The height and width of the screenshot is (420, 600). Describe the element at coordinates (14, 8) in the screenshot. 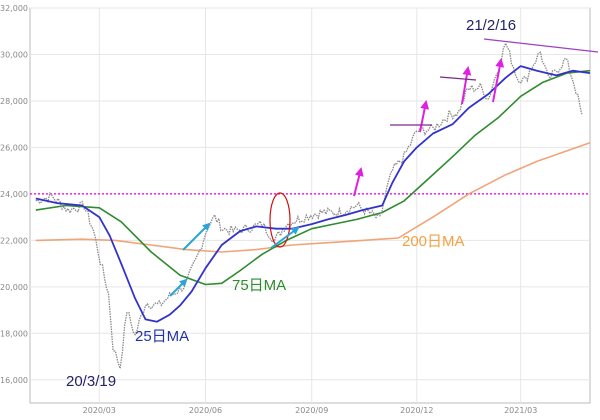

I see `y-tick-label: 32,000` at that location.